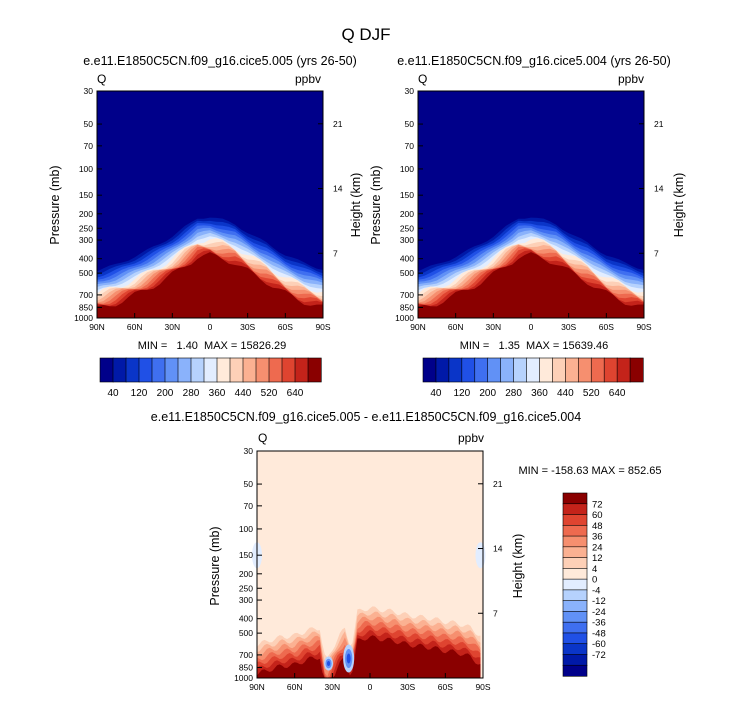  Describe the element at coordinates (531, 327) in the screenshot. I see `x-tick-label: 0` at that location.